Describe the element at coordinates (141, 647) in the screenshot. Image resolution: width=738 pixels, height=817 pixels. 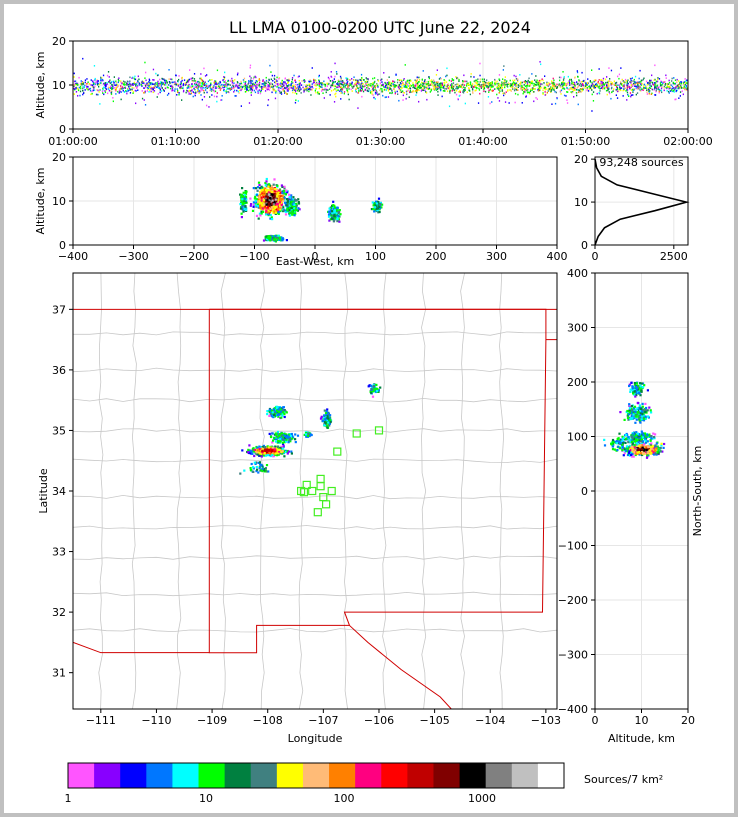
I see `state-border` at that location.